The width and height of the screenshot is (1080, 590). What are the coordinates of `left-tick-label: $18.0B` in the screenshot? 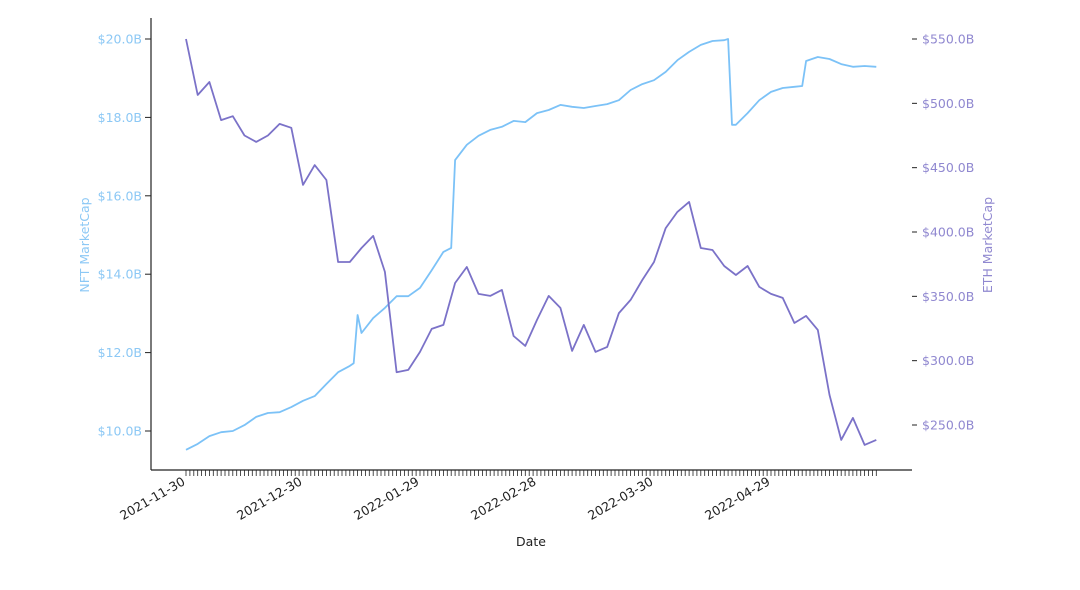 It's located at (120, 117).